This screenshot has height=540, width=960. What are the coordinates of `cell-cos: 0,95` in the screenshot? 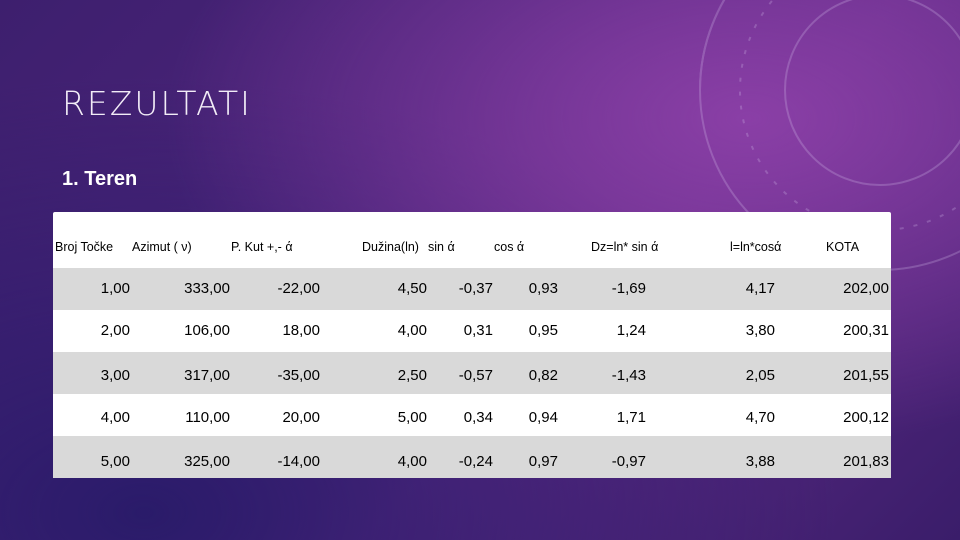 It's located at (543, 330).